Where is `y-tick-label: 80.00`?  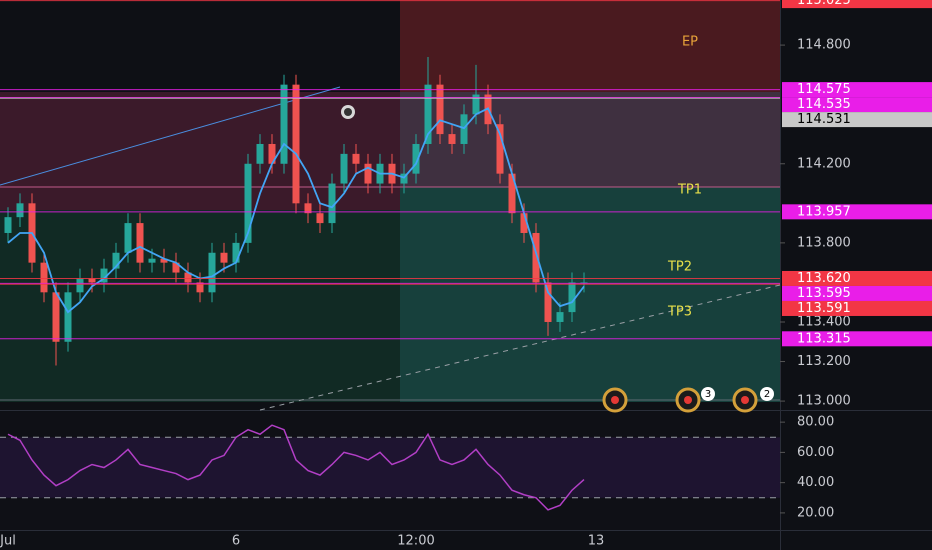
y-tick-label: 80.00 is located at coordinates (815, 422).